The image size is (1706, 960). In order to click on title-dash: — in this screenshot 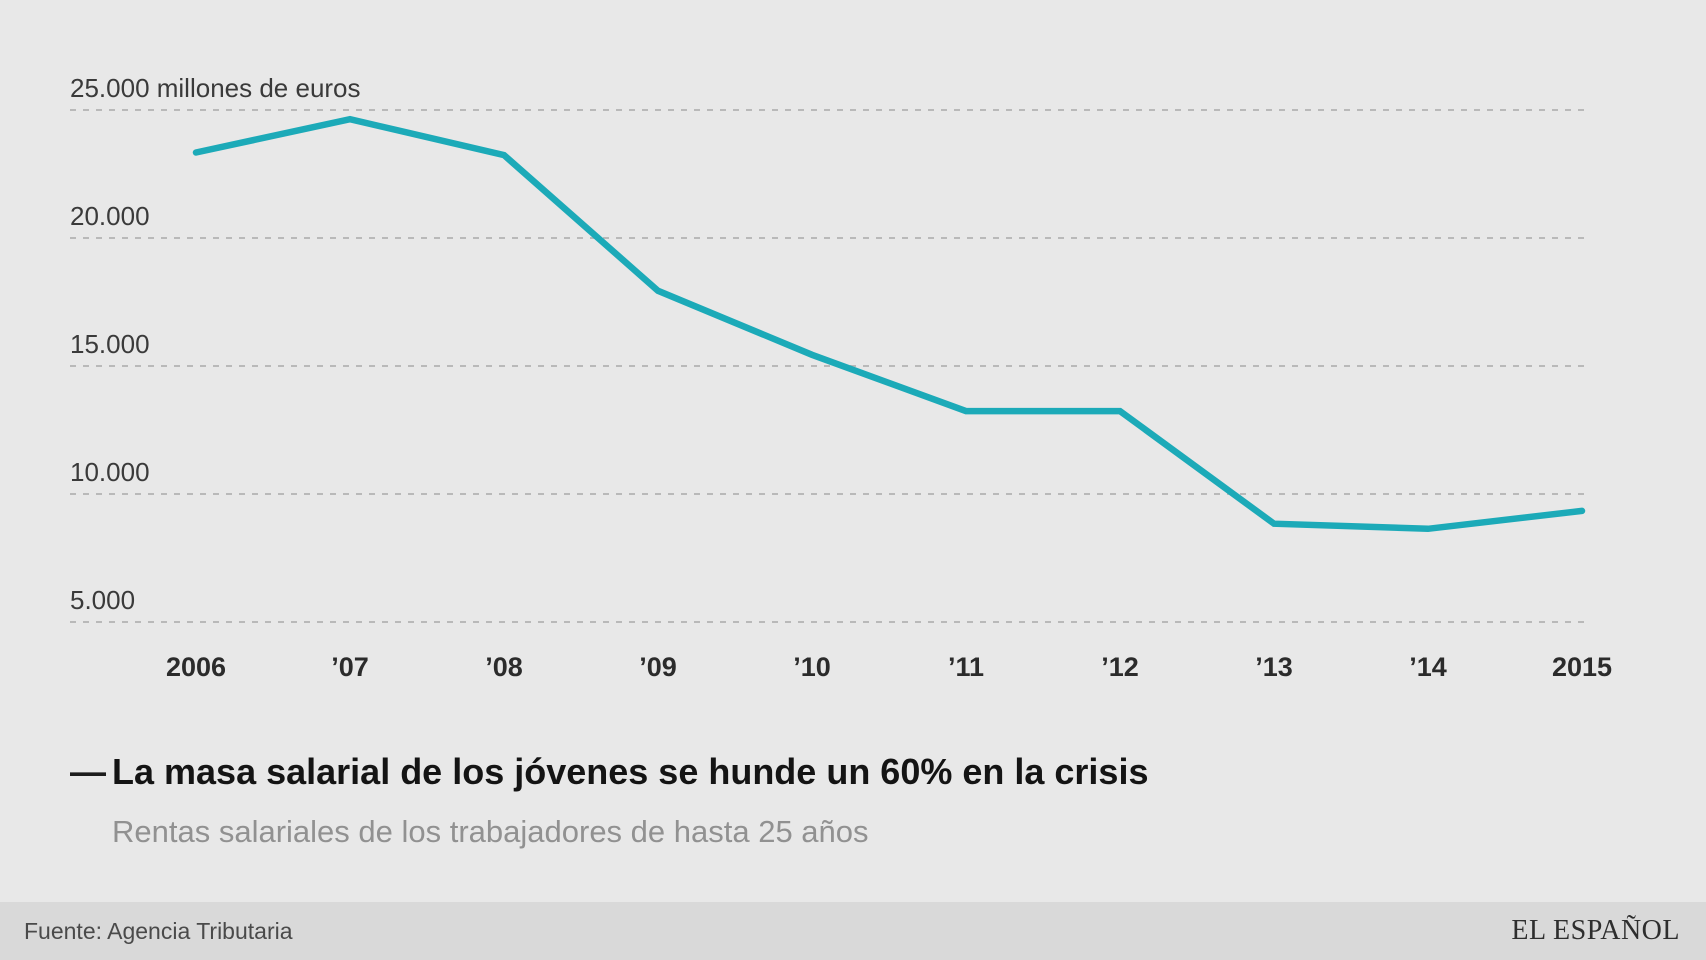, I will do `click(88, 771)`.